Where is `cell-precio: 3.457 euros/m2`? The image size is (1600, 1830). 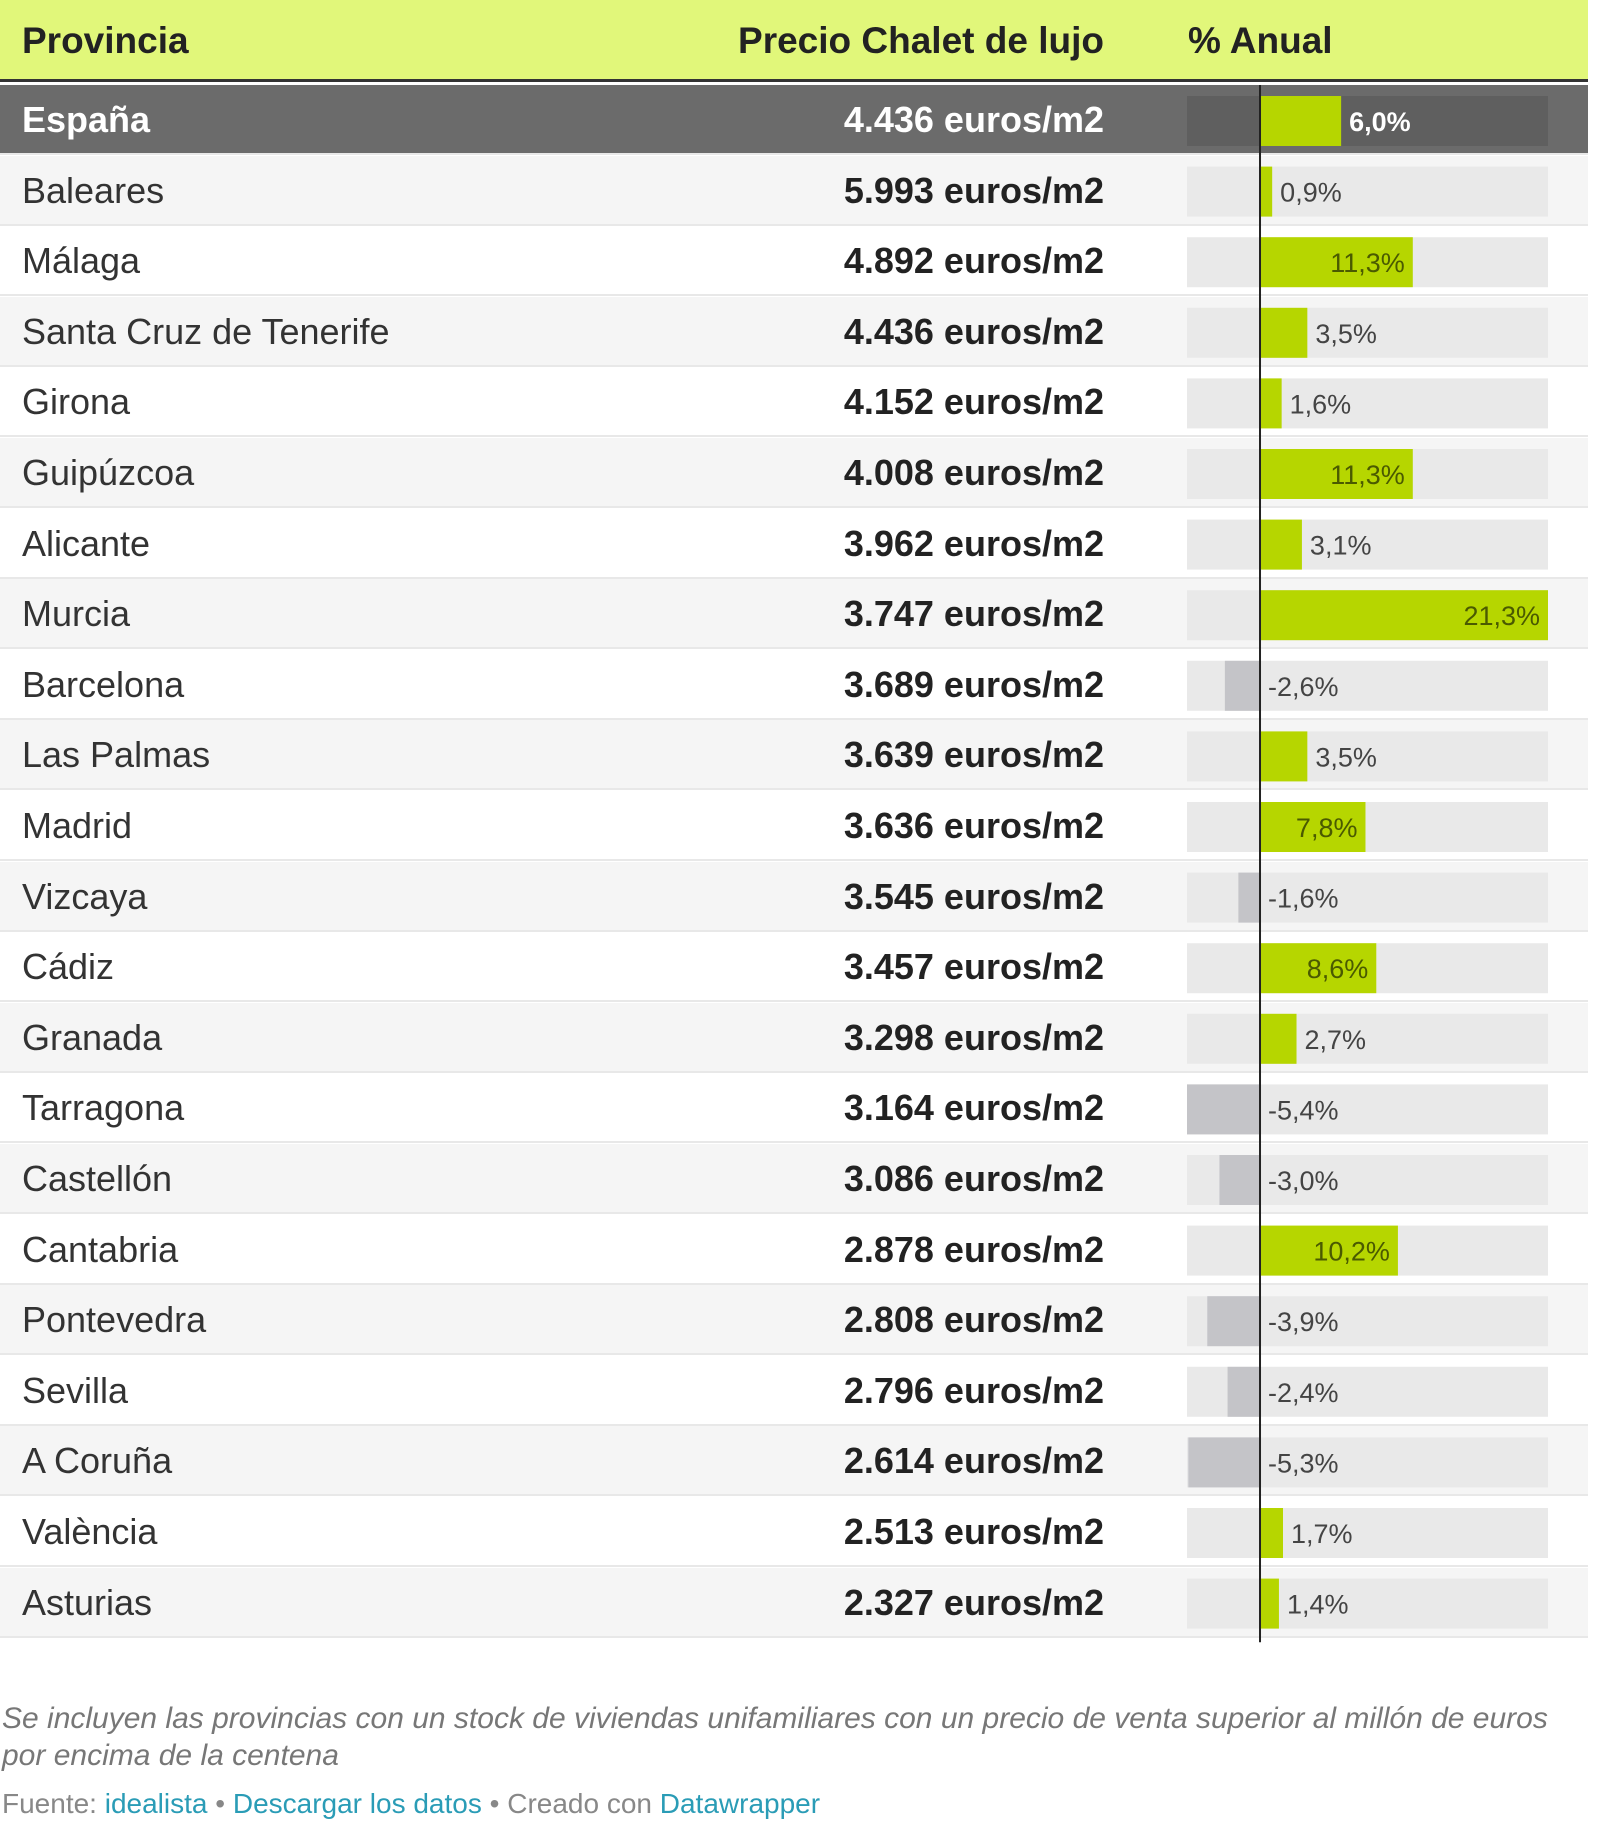
cell-precio: 3.457 euros/m2 is located at coordinates (973, 967).